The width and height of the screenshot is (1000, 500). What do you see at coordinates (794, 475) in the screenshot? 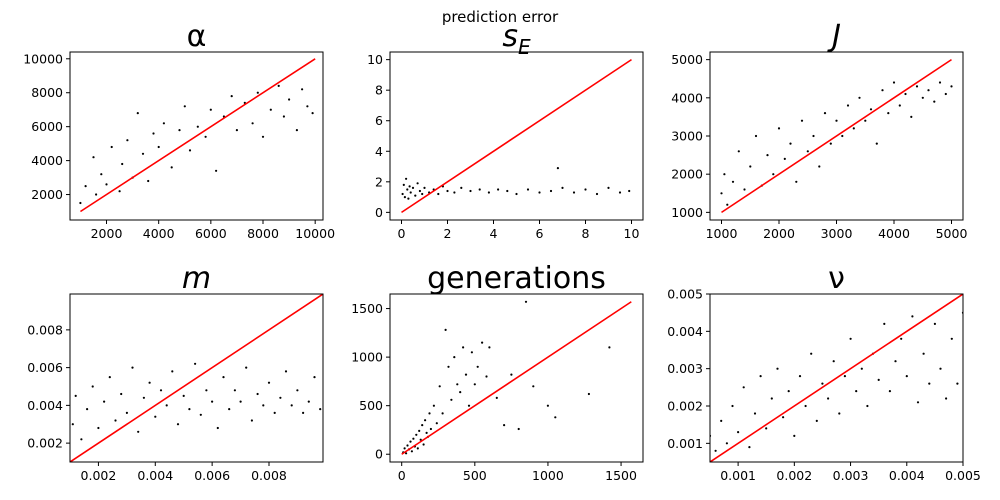
I see `x-tick-label: 0.002` at bounding box center [794, 475].